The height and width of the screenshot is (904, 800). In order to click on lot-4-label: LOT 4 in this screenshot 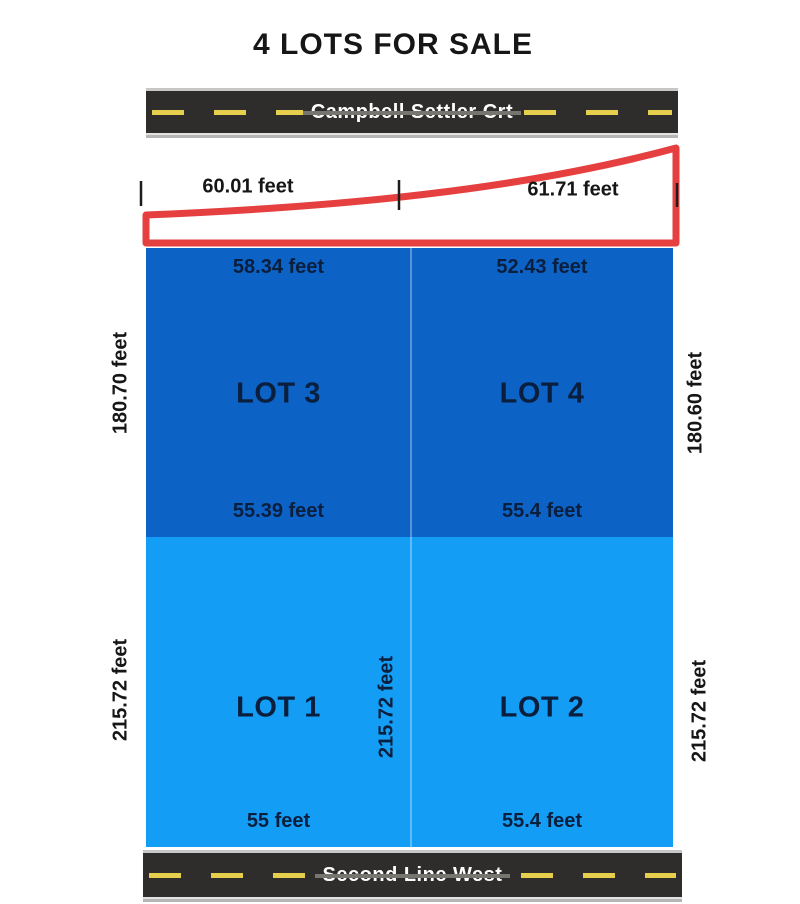, I will do `click(542, 393)`.